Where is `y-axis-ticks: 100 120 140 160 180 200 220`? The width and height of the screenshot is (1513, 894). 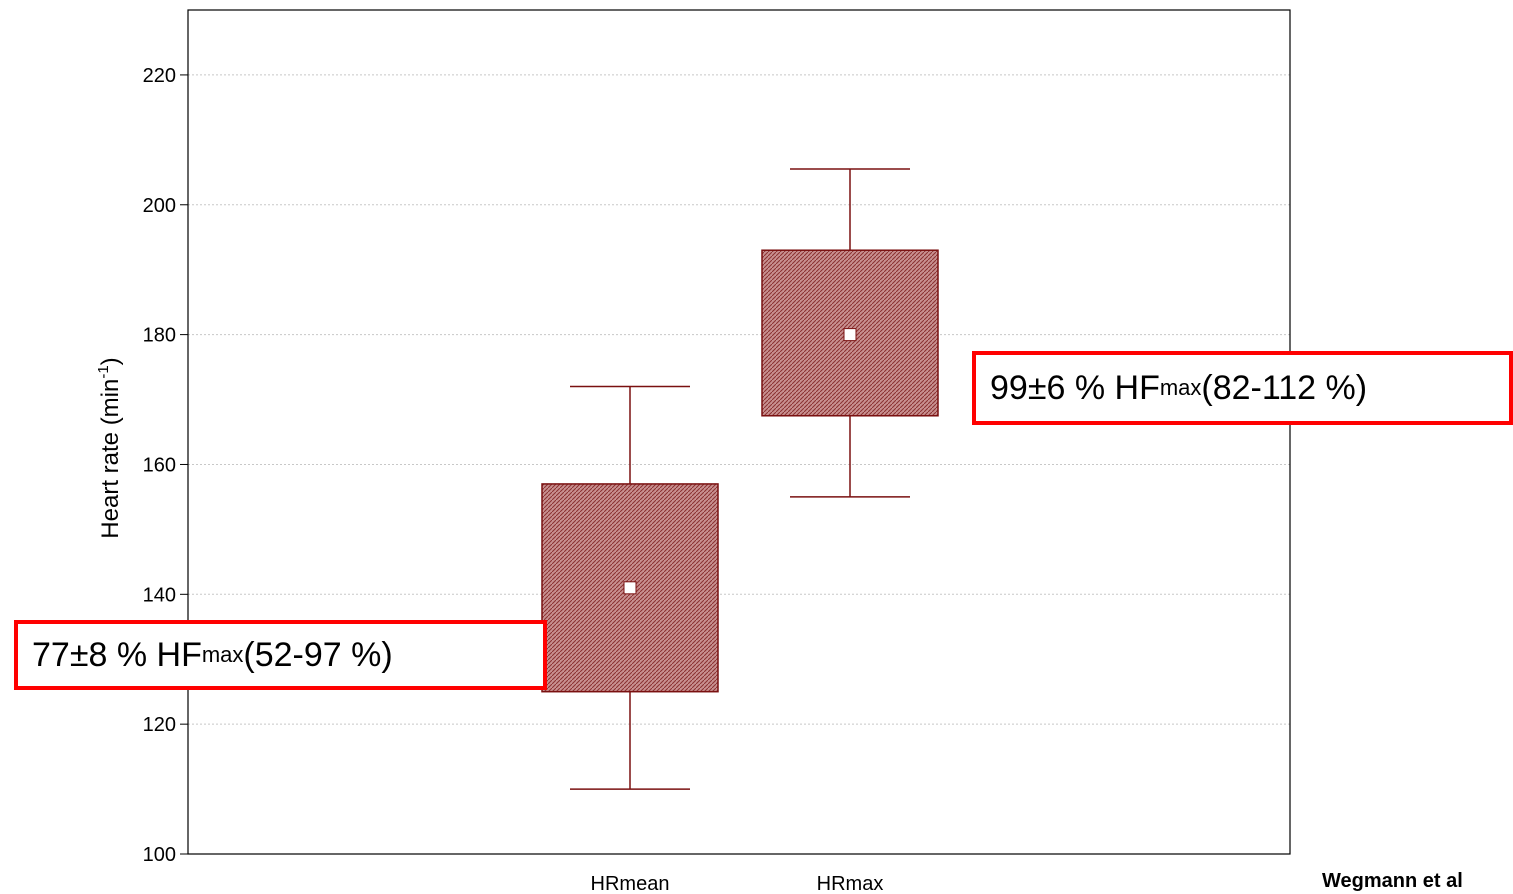
y-axis-ticks: 100 120 140 160 180 200 220 is located at coordinates (165, 465).